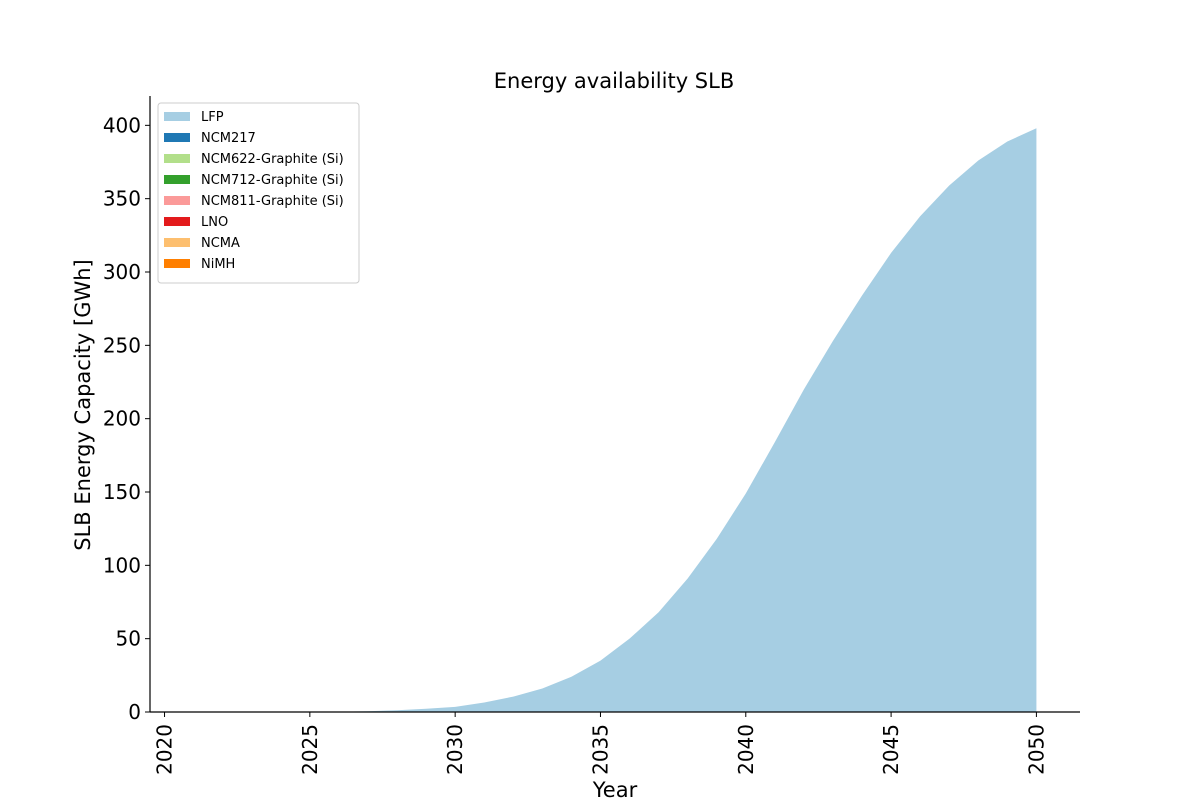  What do you see at coordinates (218, 264) in the screenshot?
I see `legend-label-nimh: NiMH` at bounding box center [218, 264].